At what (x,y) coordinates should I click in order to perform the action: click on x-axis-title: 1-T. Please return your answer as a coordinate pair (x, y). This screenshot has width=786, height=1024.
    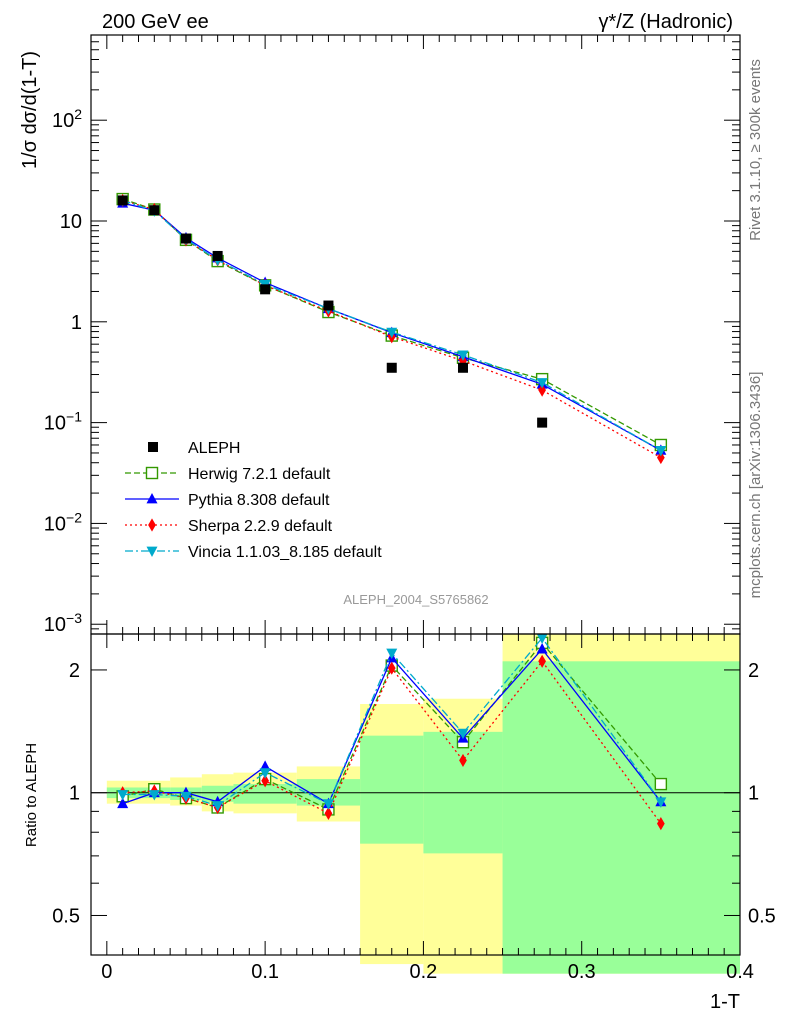
    Looking at the image, I should click on (725, 1002).